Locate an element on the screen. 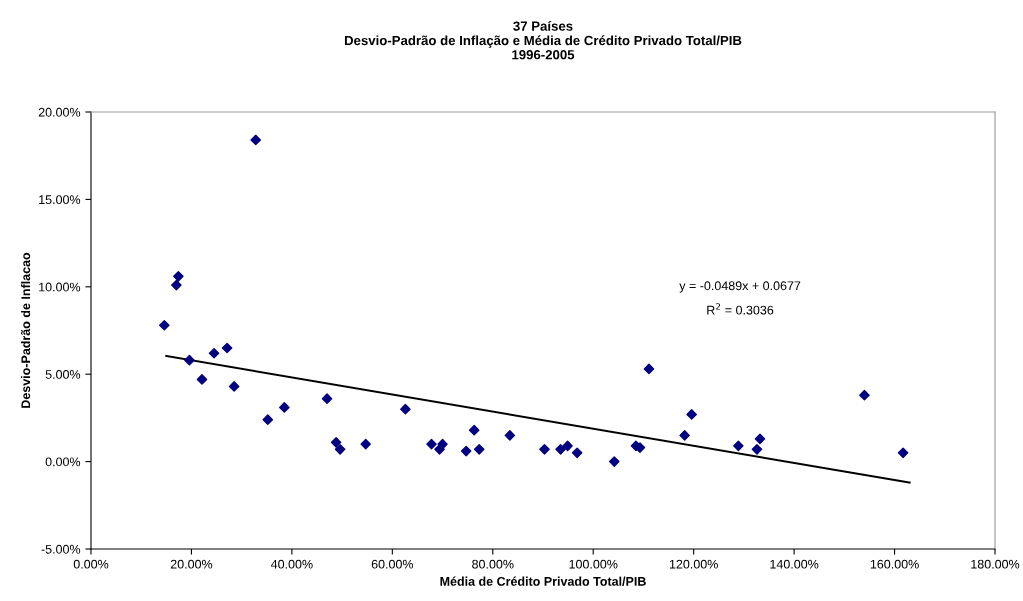  x-tick-label: 160.00% is located at coordinates (894, 564).